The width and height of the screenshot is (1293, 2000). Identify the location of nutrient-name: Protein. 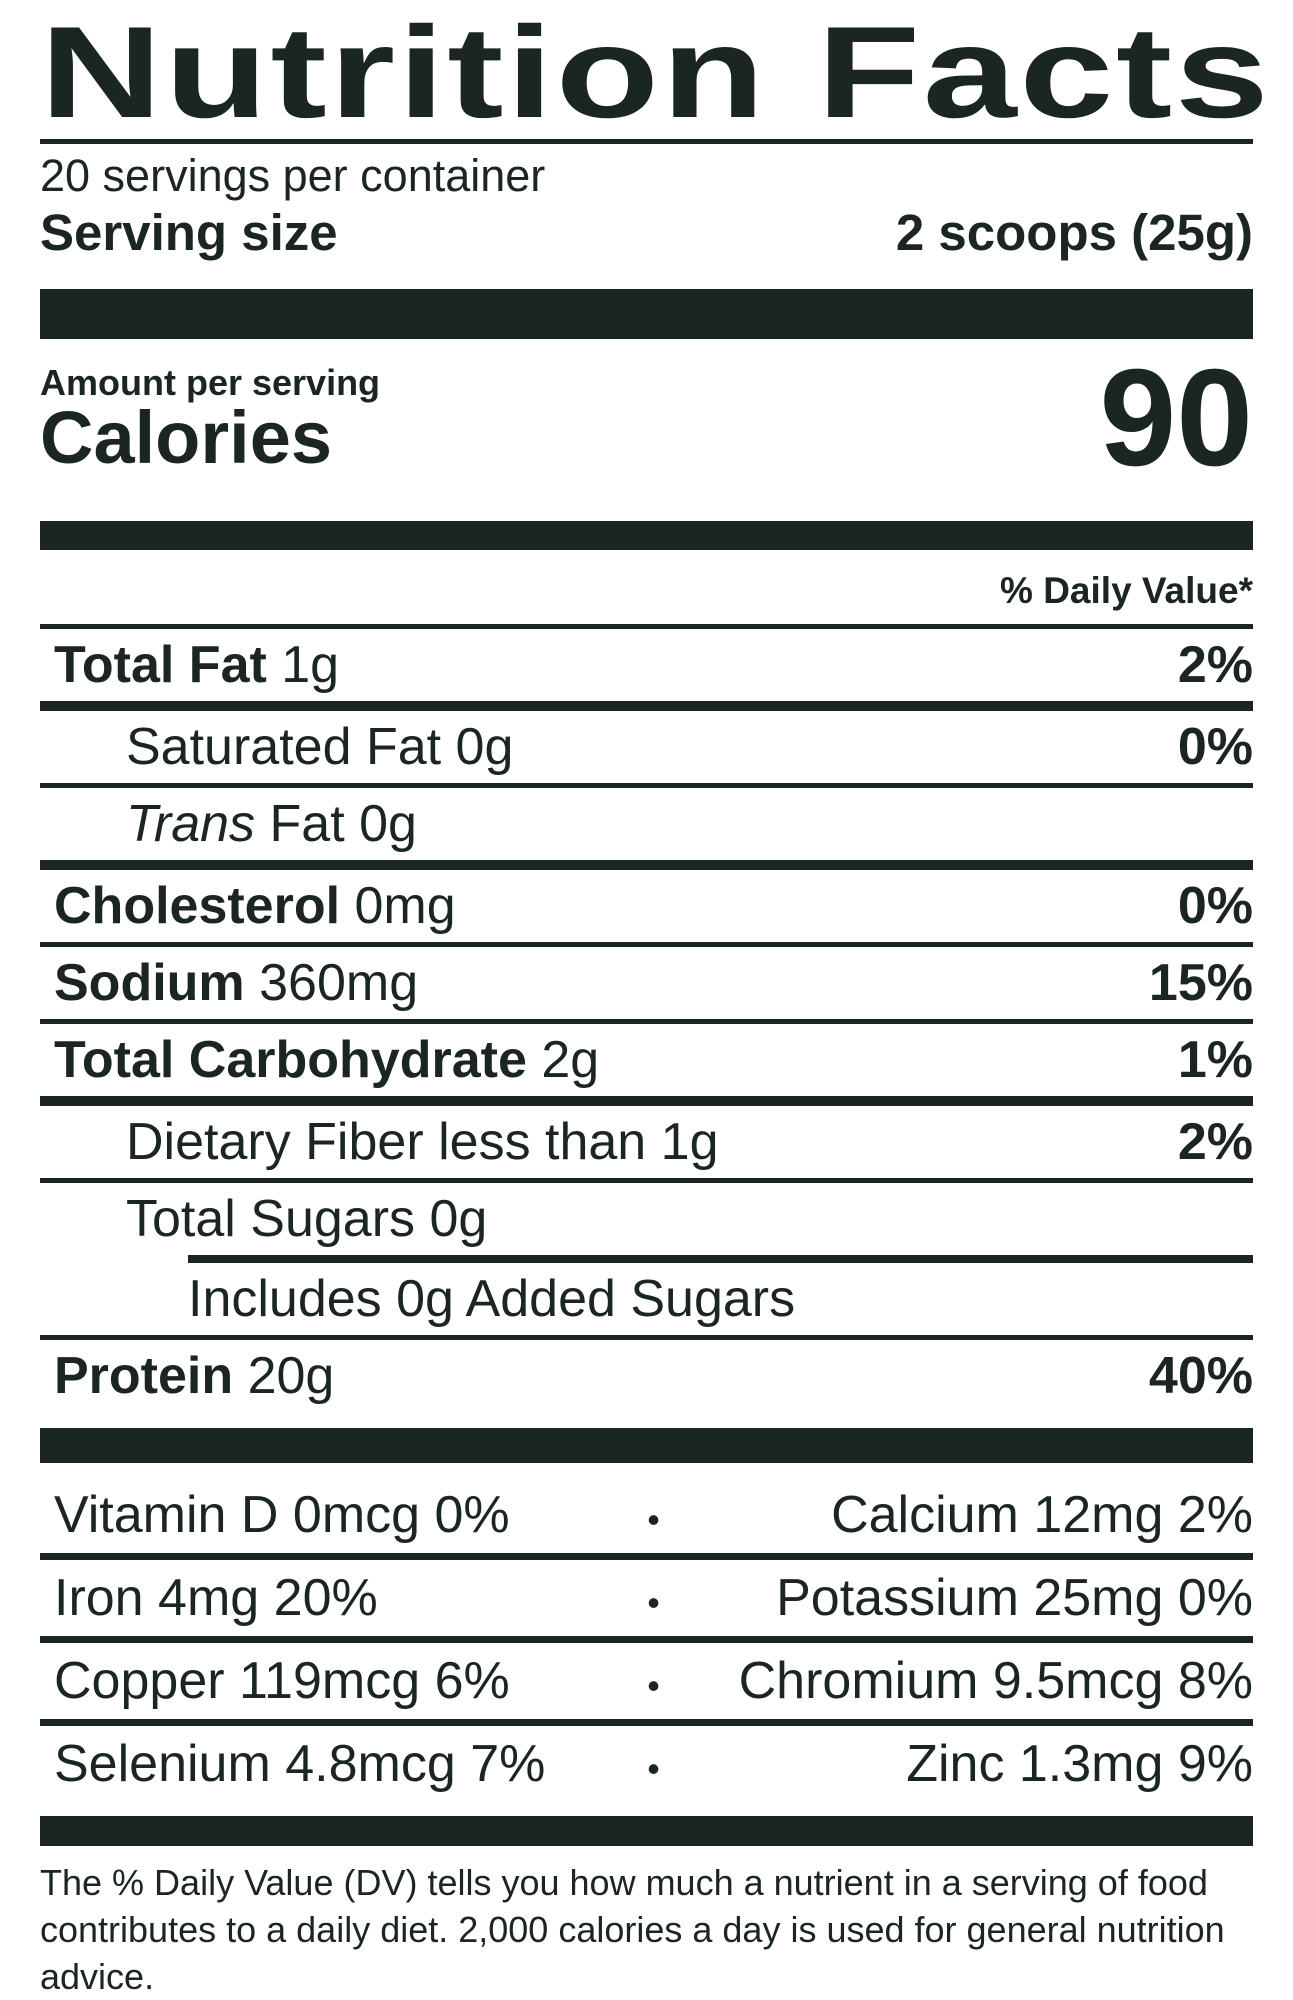
(144, 1376).